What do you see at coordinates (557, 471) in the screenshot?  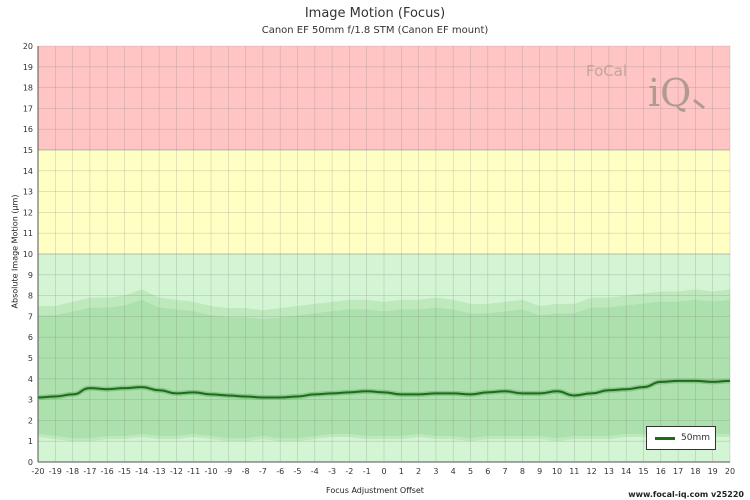 I see `x-tick-label: 10` at bounding box center [557, 471].